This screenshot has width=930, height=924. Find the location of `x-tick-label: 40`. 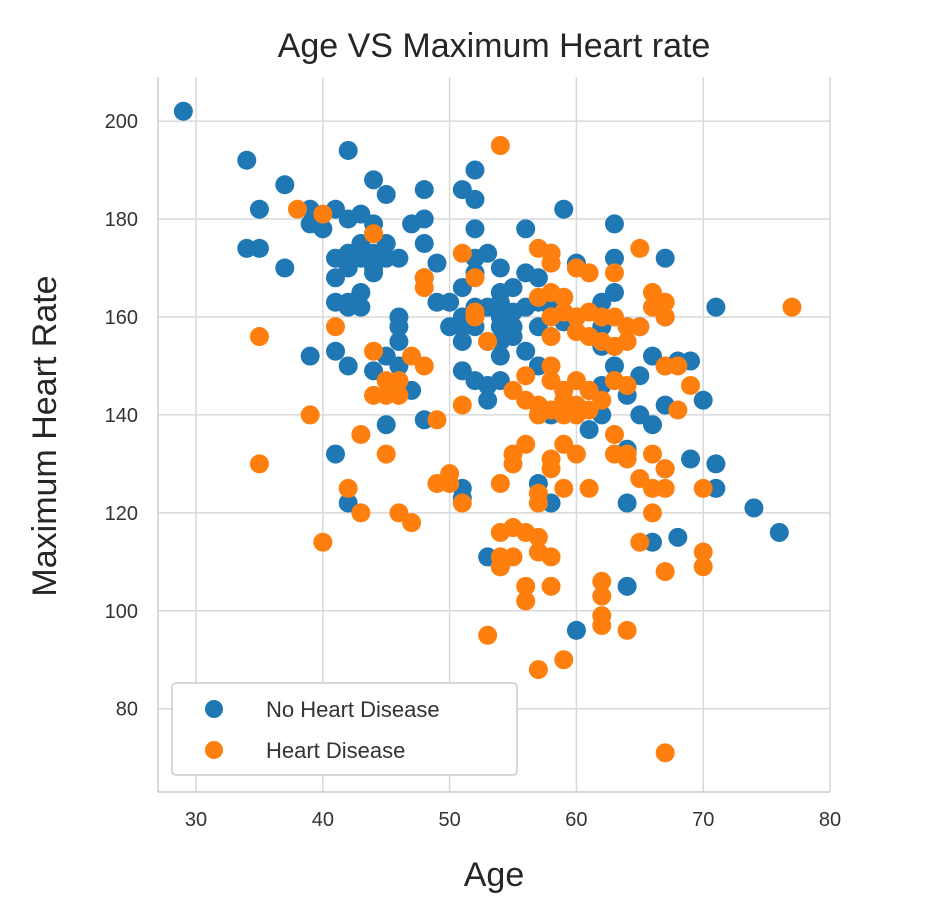

x-tick-label: 40 is located at coordinates (323, 820).